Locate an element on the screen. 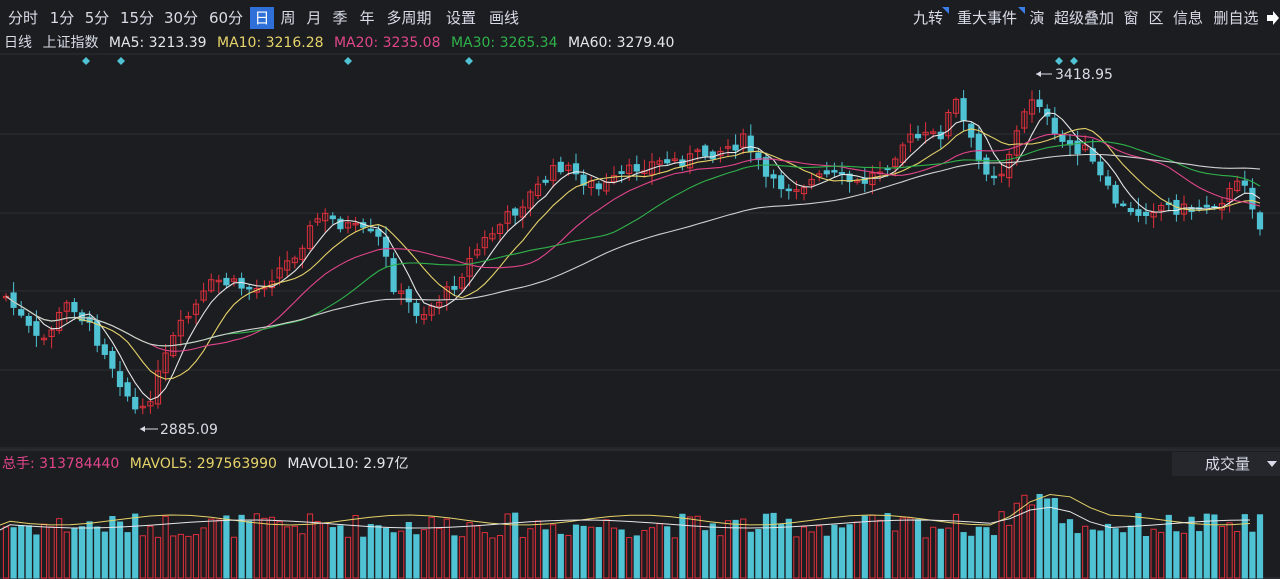  period-tab-month: 月 is located at coordinates (314, 18).